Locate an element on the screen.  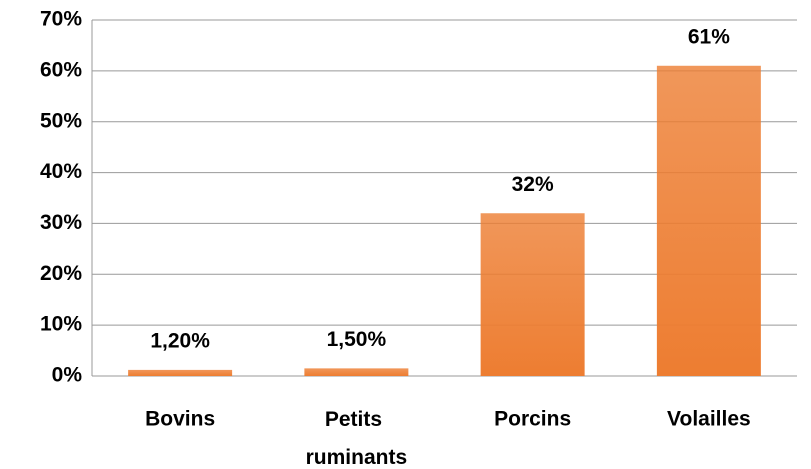
y-tick-label: 60% is located at coordinates (61, 69).